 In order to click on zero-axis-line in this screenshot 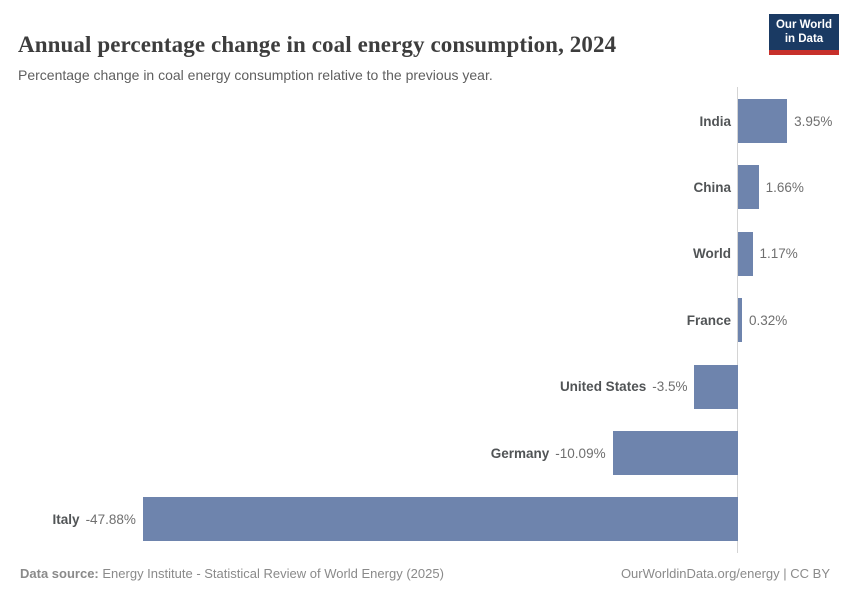, I will do `click(737, 320)`.